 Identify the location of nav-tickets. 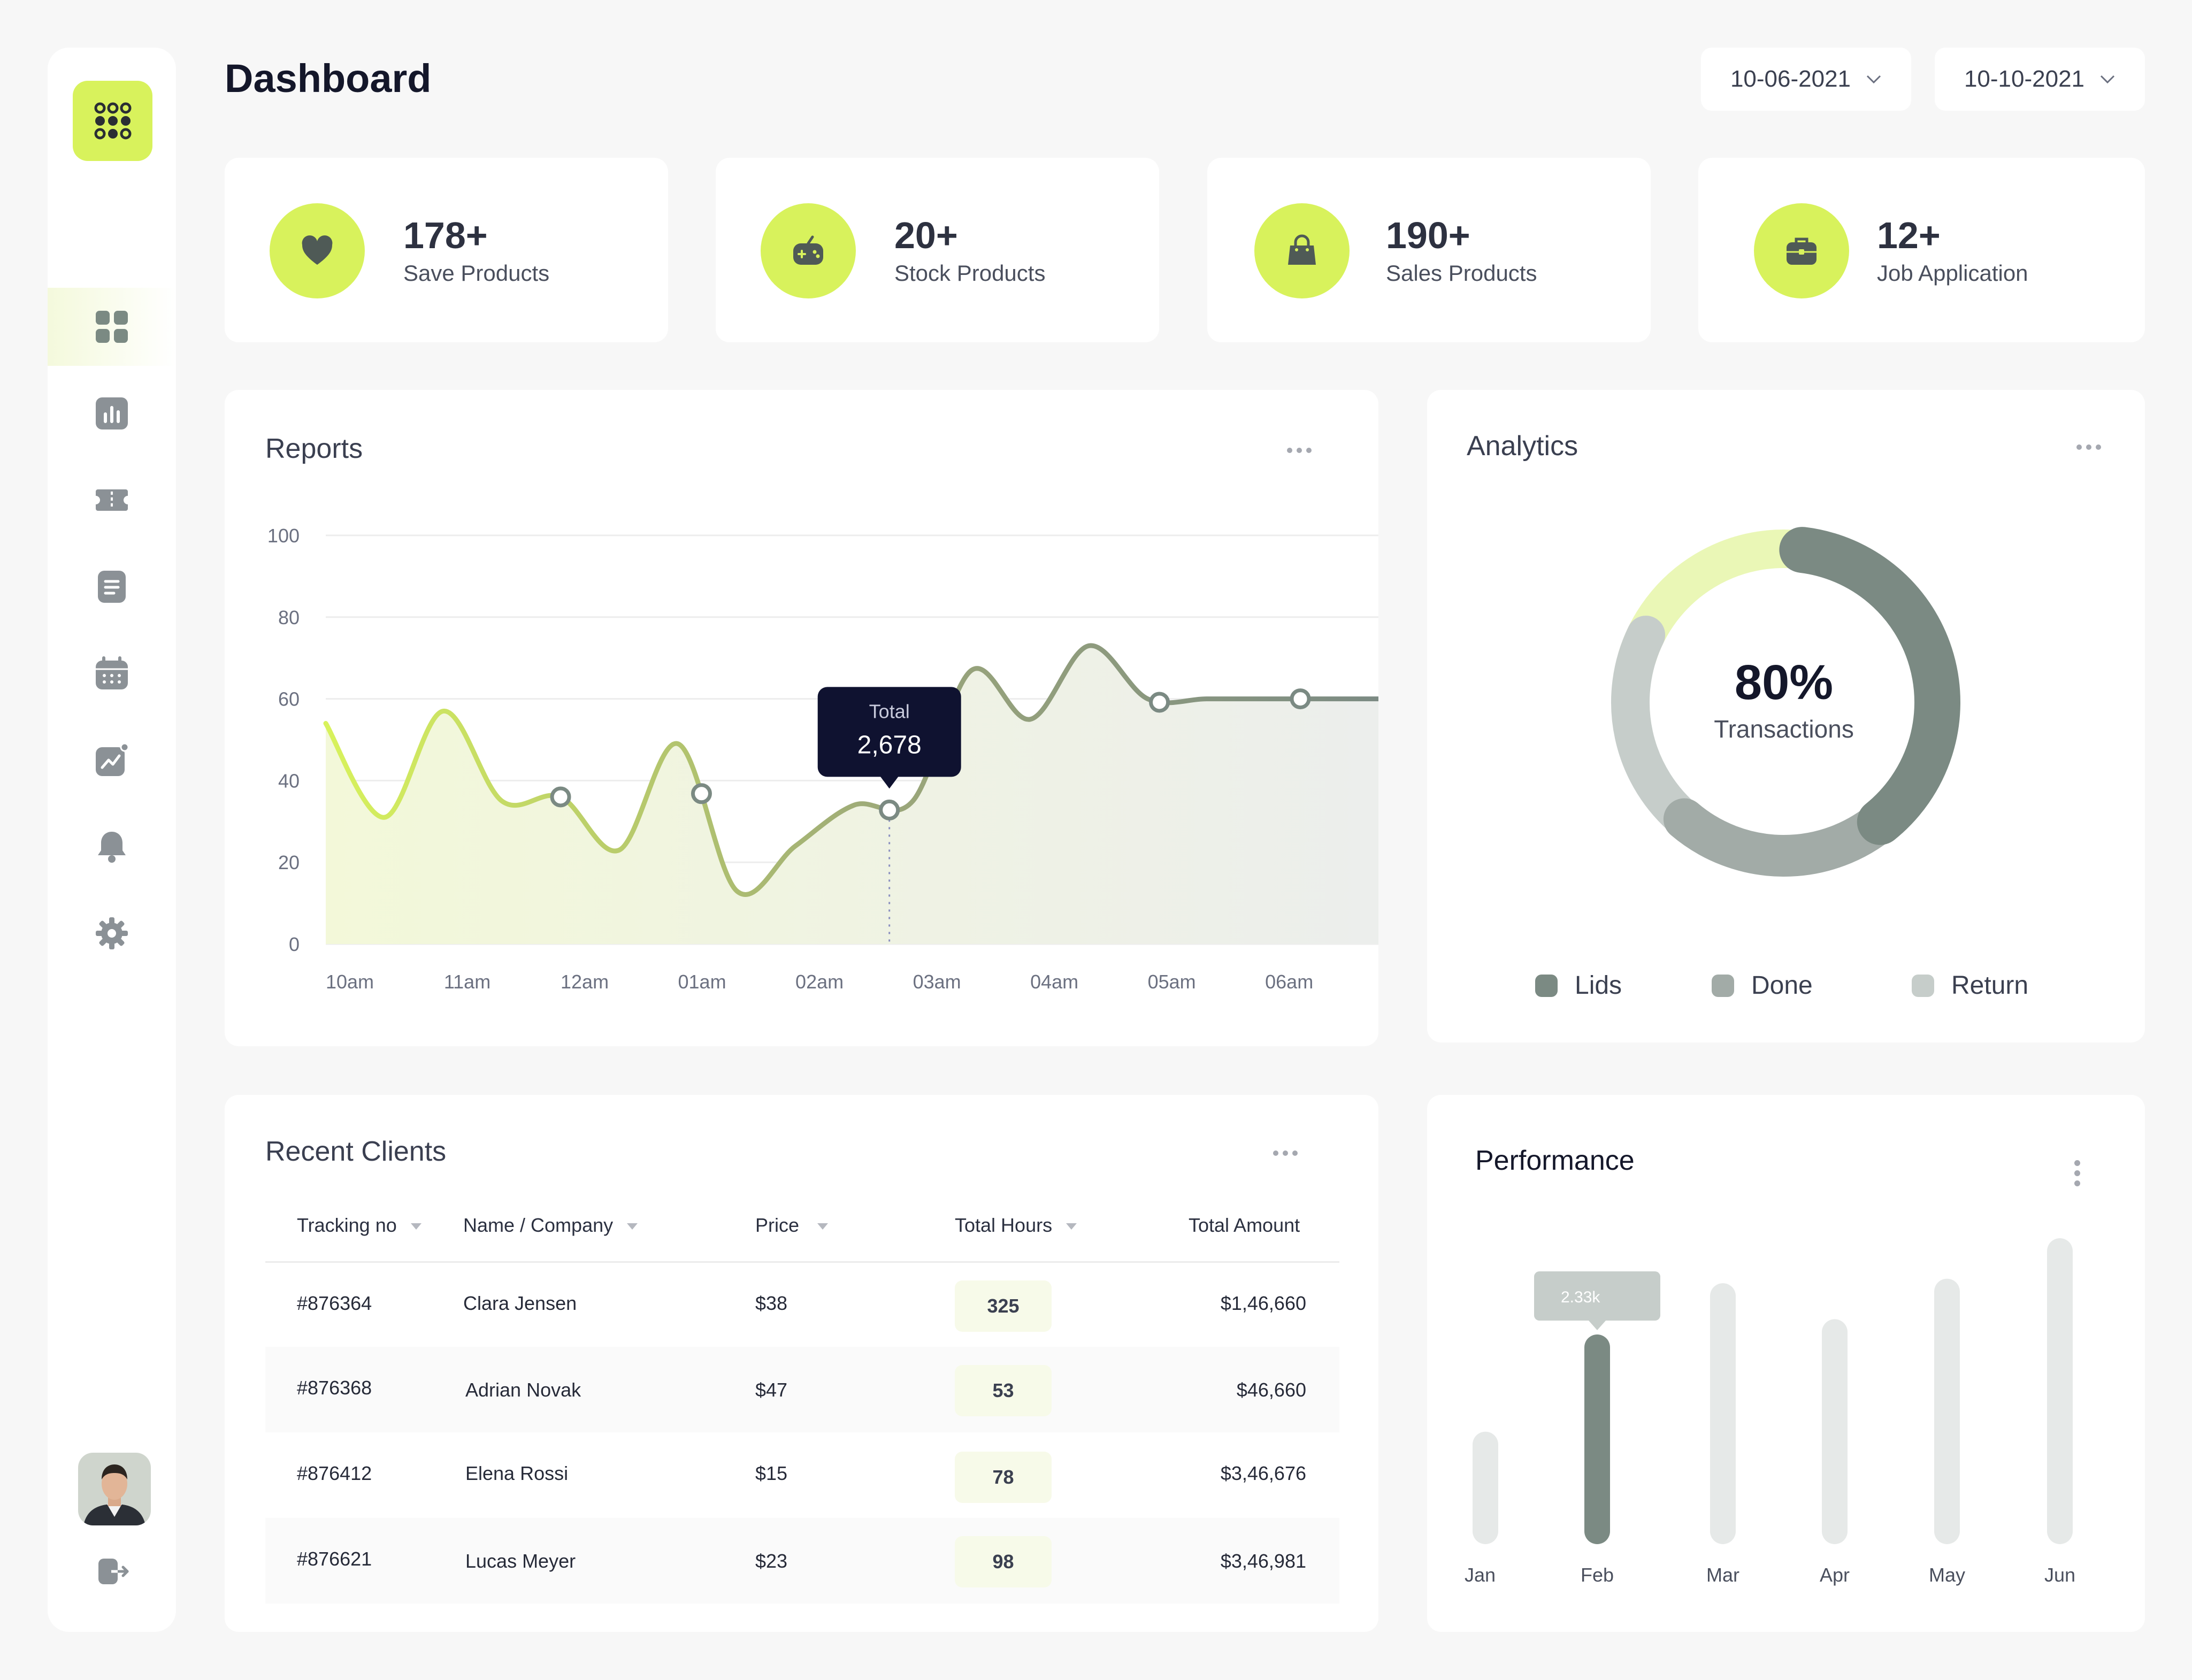
(112, 500).